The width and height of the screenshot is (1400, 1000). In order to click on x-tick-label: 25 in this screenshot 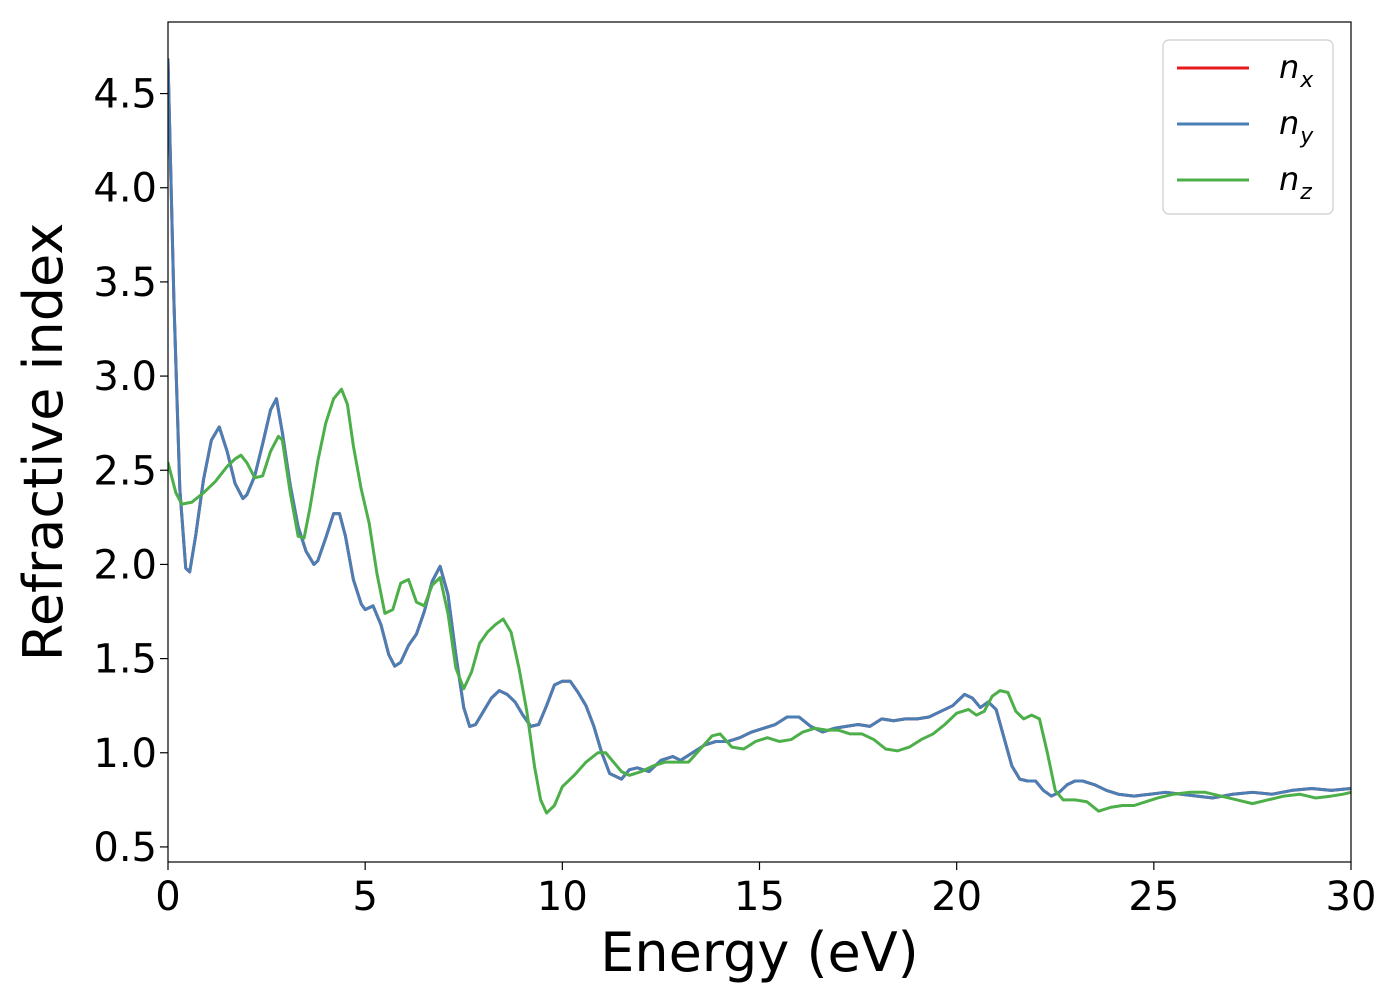, I will do `click(1153, 897)`.